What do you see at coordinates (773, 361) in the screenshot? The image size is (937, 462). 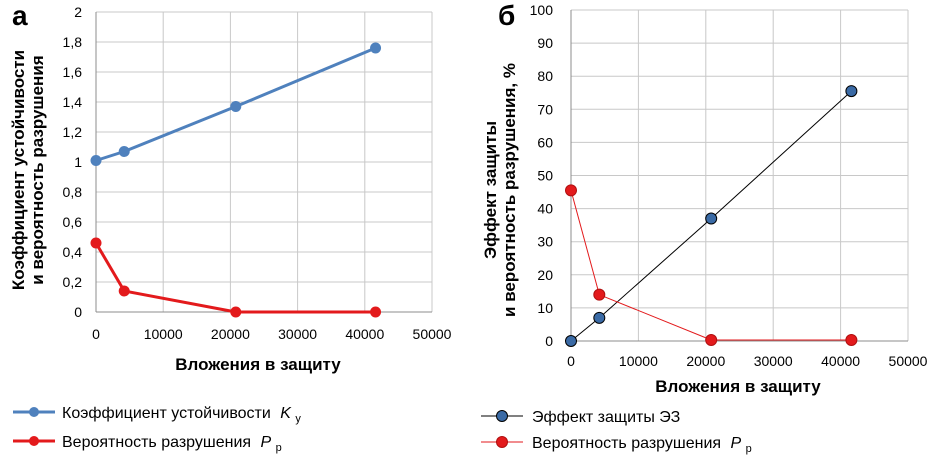 I see `panel-b-x-tick-label: 30000` at bounding box center [773, 361].